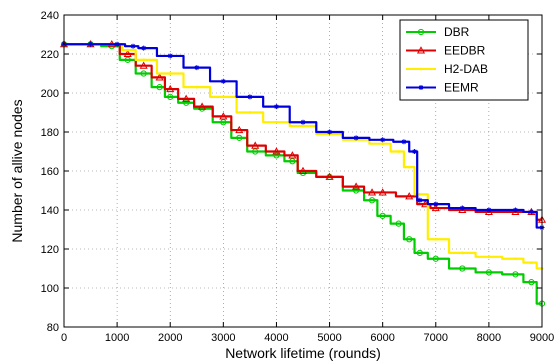 This screenshot has height=362, width=558. I want to click on y-tick-label: 220, so click(50, 55).